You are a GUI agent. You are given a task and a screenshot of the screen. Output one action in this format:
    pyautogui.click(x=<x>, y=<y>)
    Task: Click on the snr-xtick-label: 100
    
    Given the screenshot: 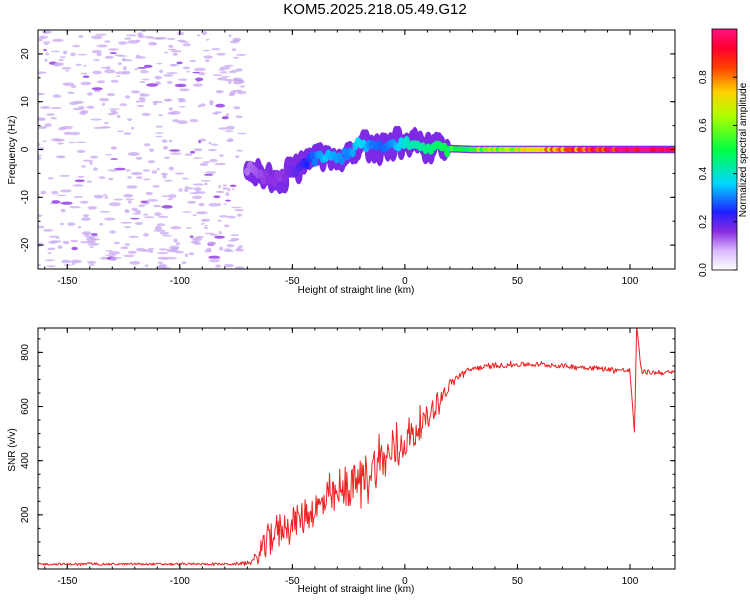 What is the action you would take?
    pyautogui.click(x=630, y=581)
    